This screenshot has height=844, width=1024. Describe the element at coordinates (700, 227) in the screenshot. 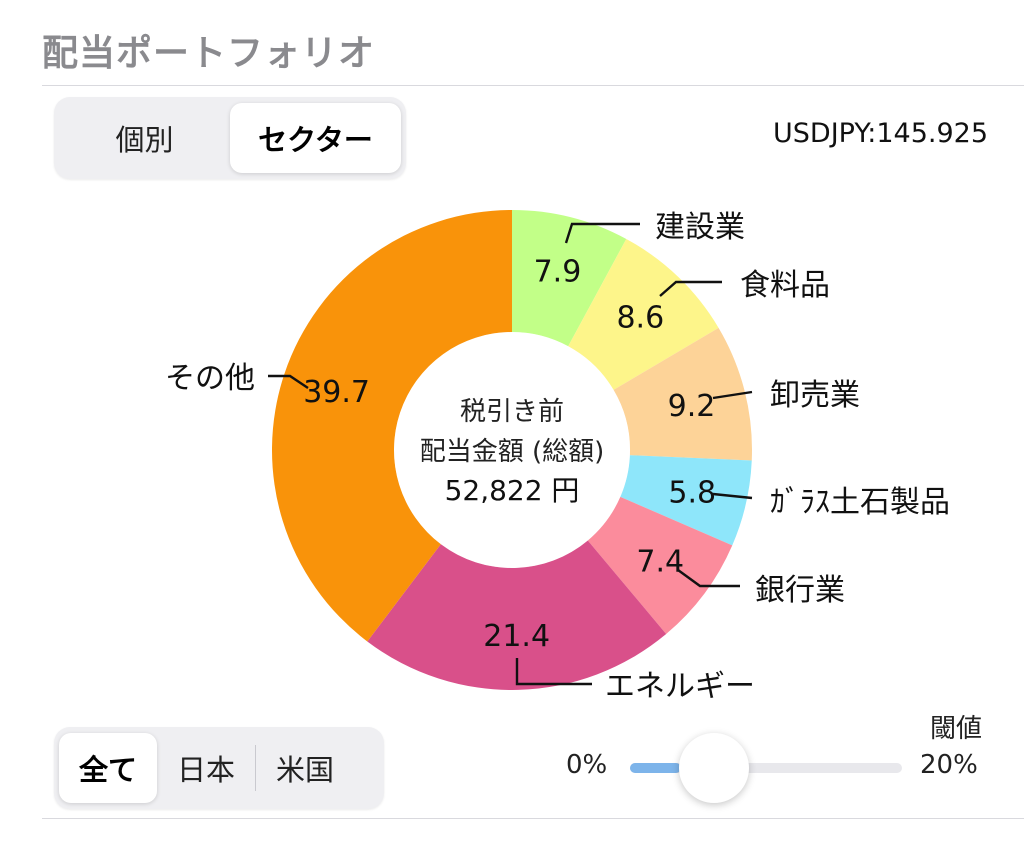

I see `slice-sector-label: 建設業` at that location.